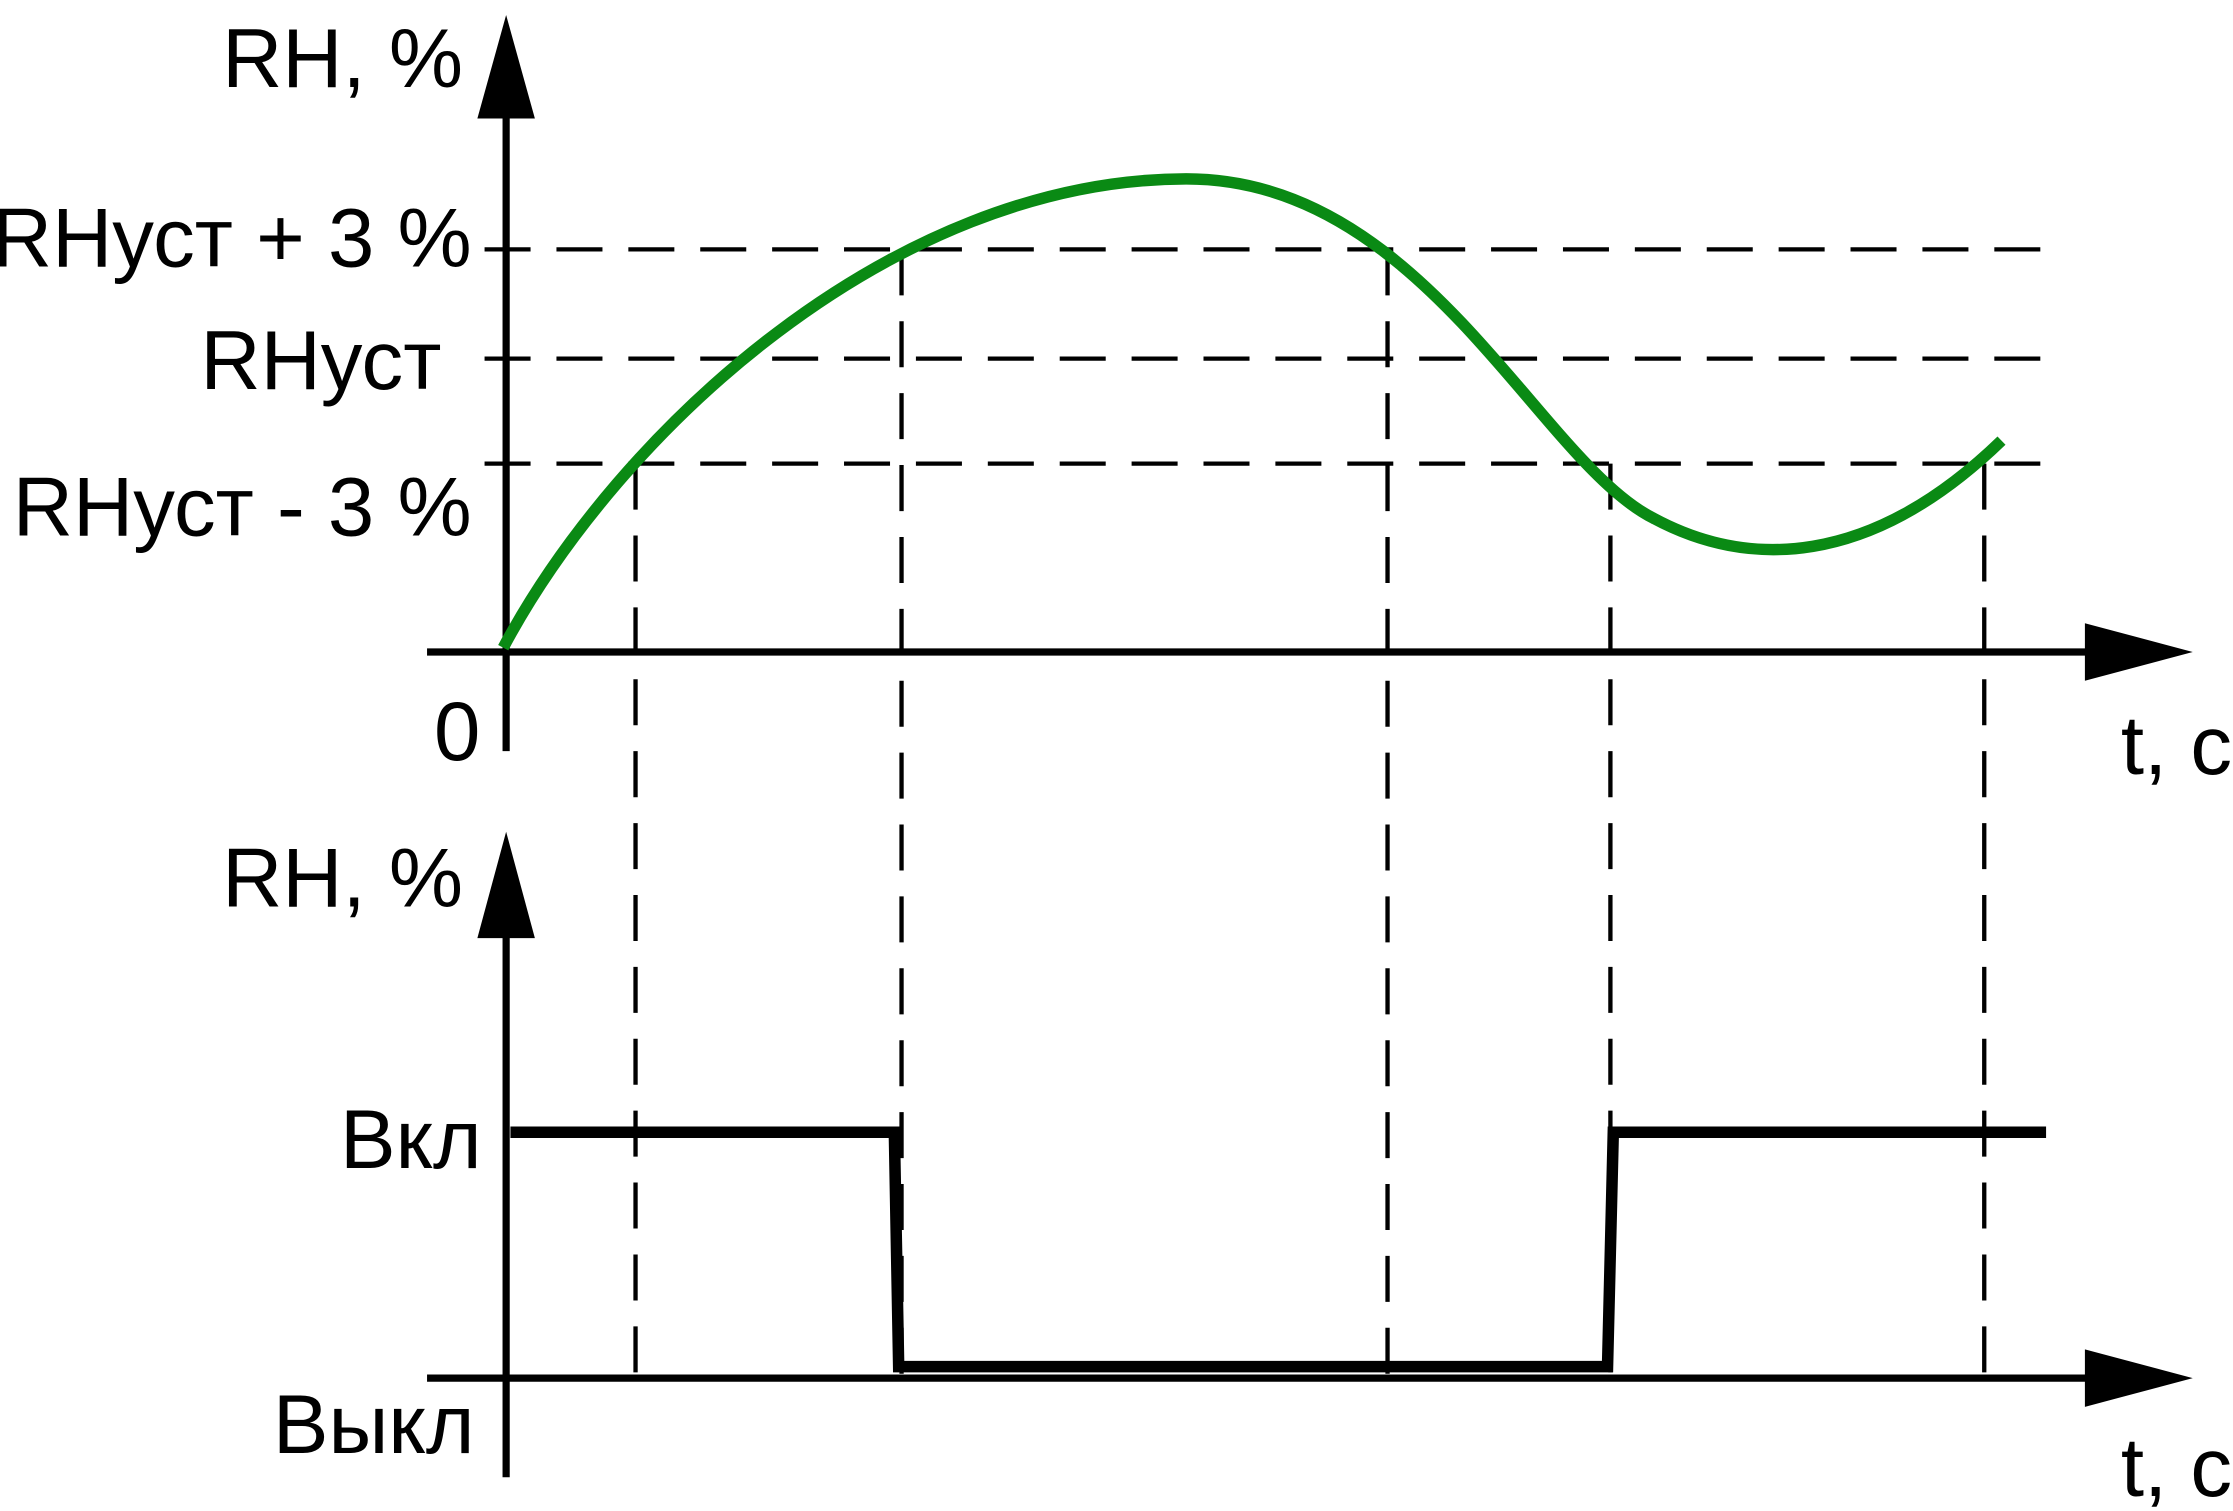 The height and width of the screenshot is (1511, 2233). I want to click on origin-label: 0, so click(457, 731).